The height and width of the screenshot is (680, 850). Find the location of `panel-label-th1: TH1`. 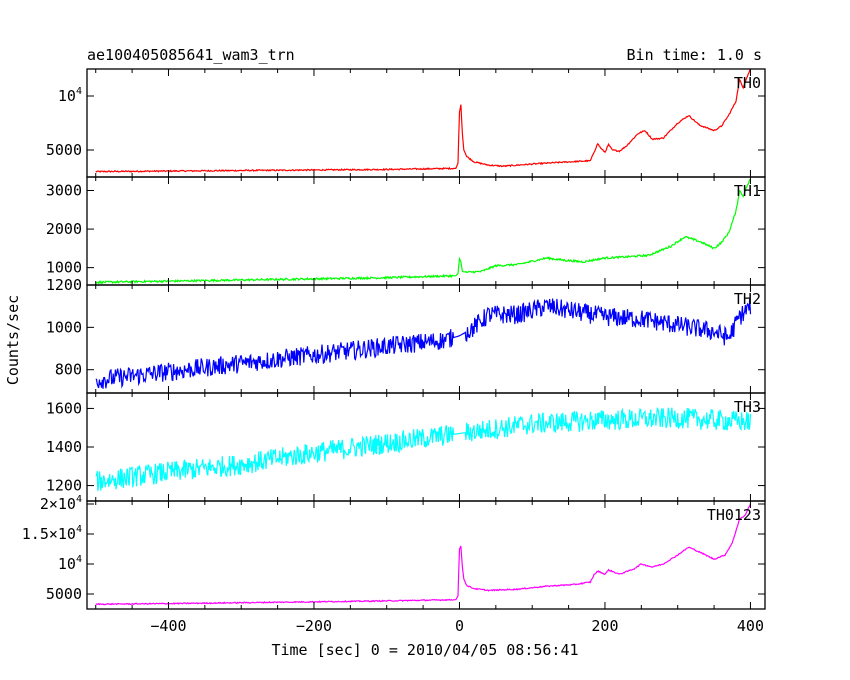

panel-label-th1: TH1 is located at coordinates (747, 191).